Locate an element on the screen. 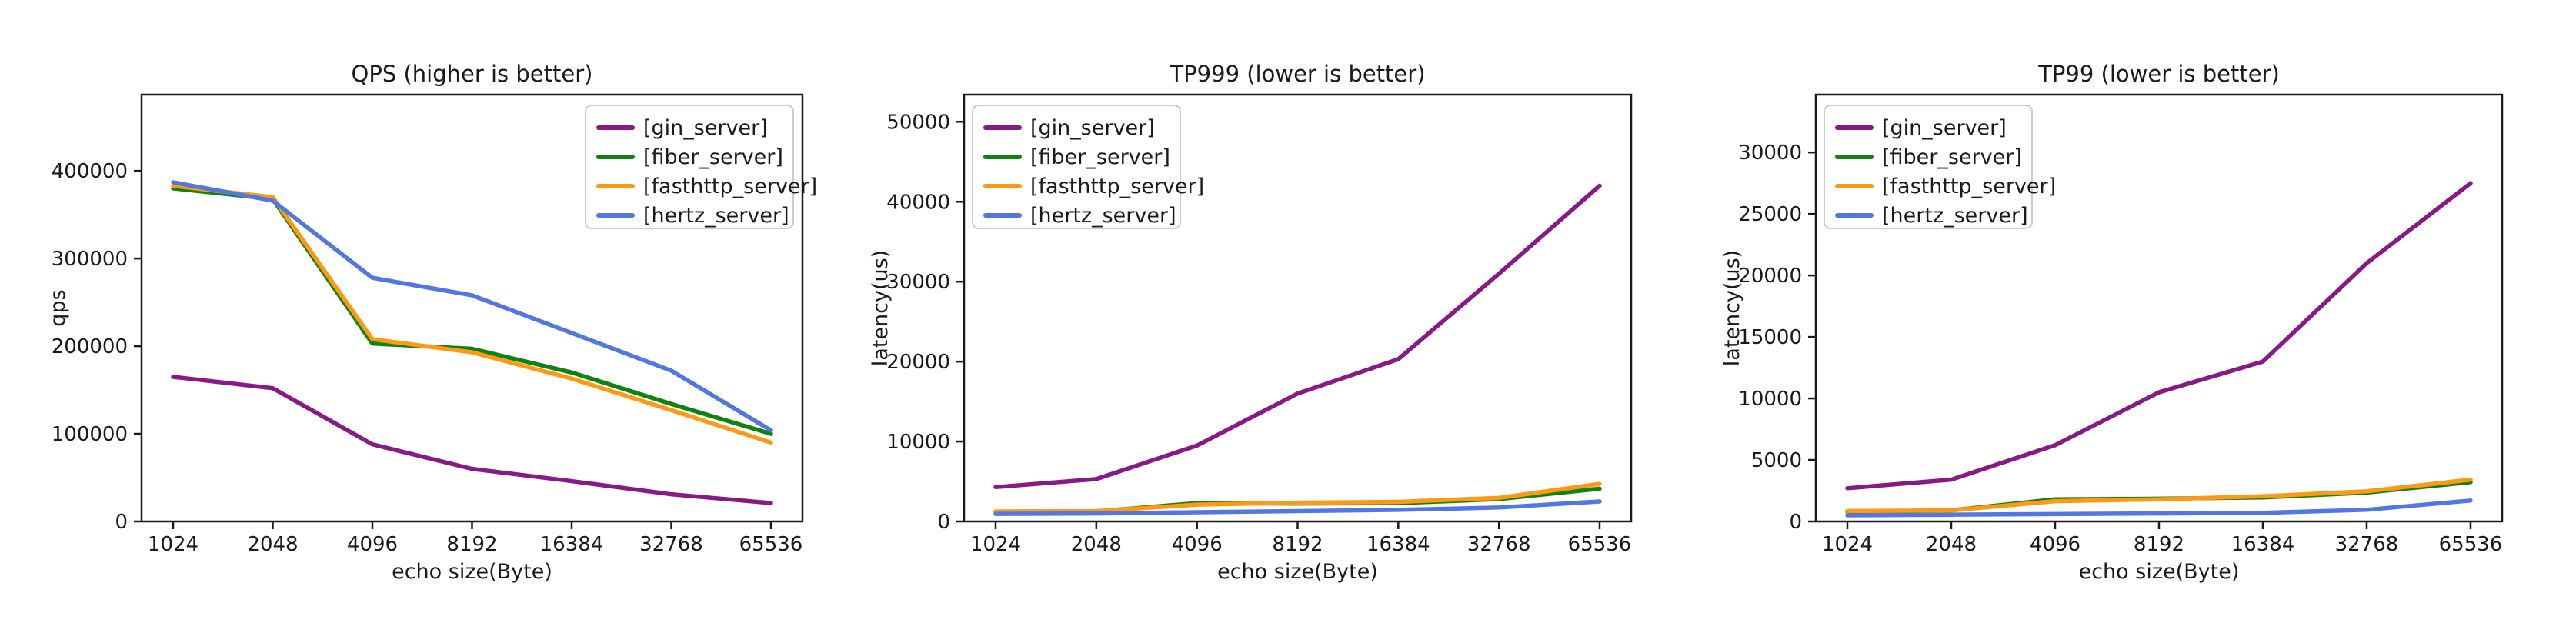 The image size is (2576, 623). chart-title: TP99 (lower is better) is located at coordinates (2159, 74).